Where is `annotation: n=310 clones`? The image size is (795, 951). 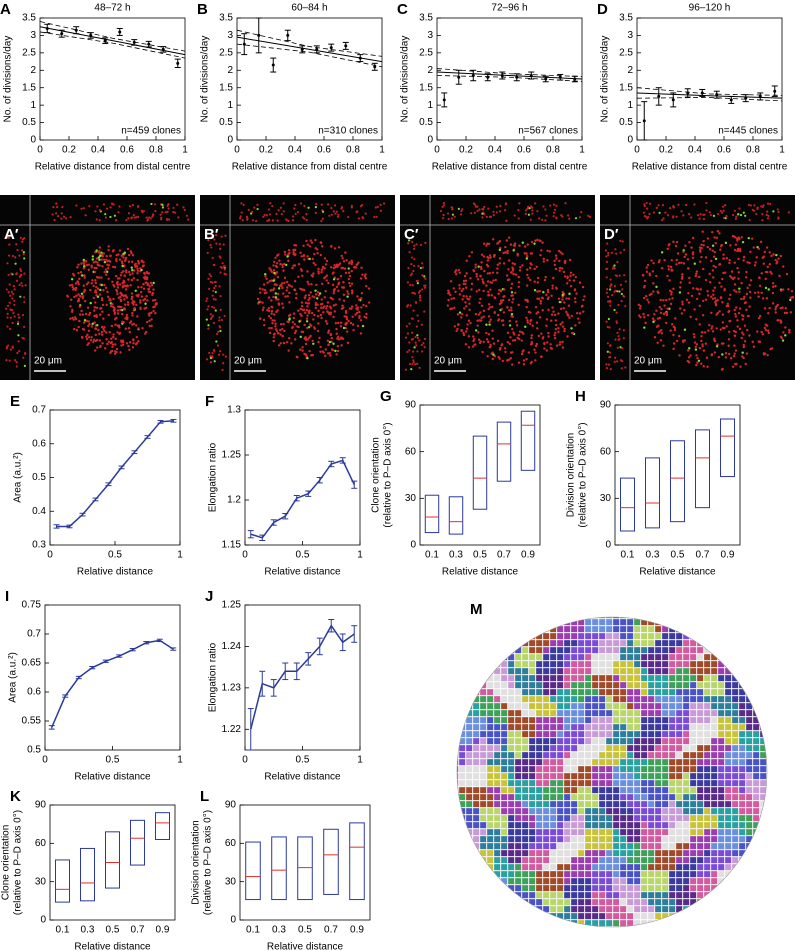 annotation: n=310 clones is located at coordinates (348, 131).